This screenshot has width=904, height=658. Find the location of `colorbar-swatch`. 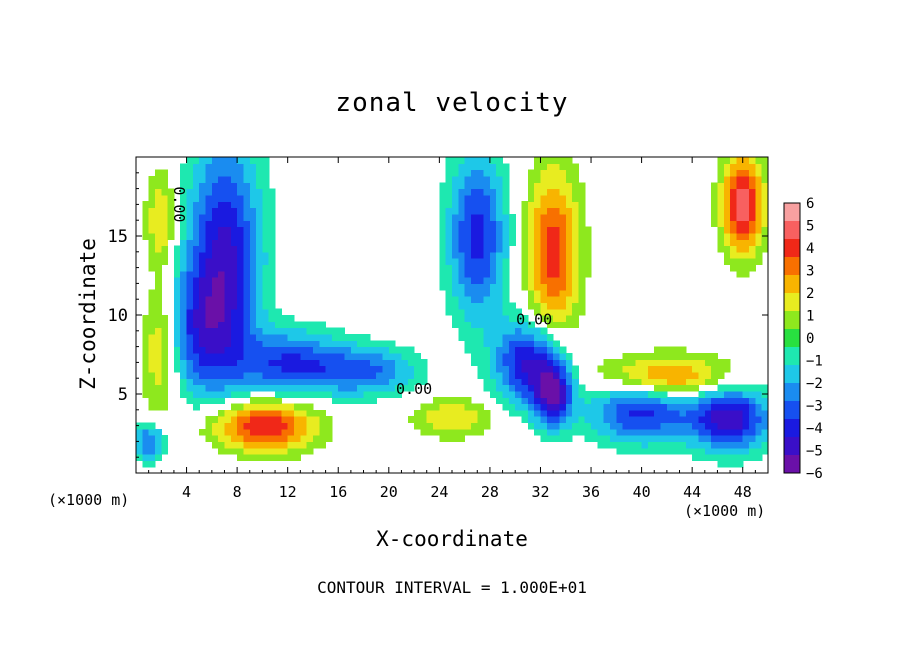

colorbar-swatch is located at coordinates (792, 338).